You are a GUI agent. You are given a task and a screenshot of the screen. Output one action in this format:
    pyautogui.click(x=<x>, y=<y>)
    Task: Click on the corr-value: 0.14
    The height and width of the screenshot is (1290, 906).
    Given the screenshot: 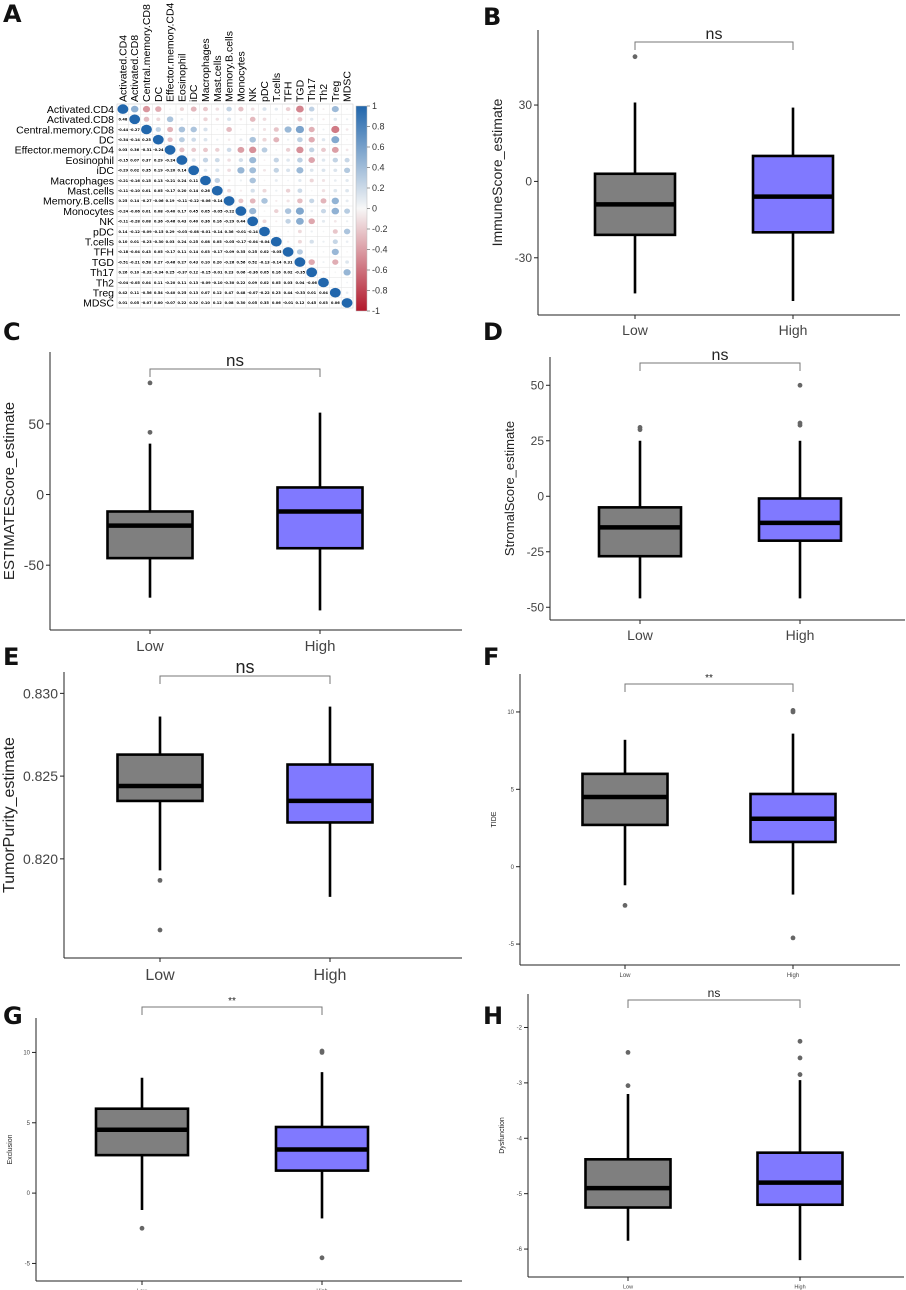 What is the action you would take?
    pyautogui.click(x=134, y=201)
    